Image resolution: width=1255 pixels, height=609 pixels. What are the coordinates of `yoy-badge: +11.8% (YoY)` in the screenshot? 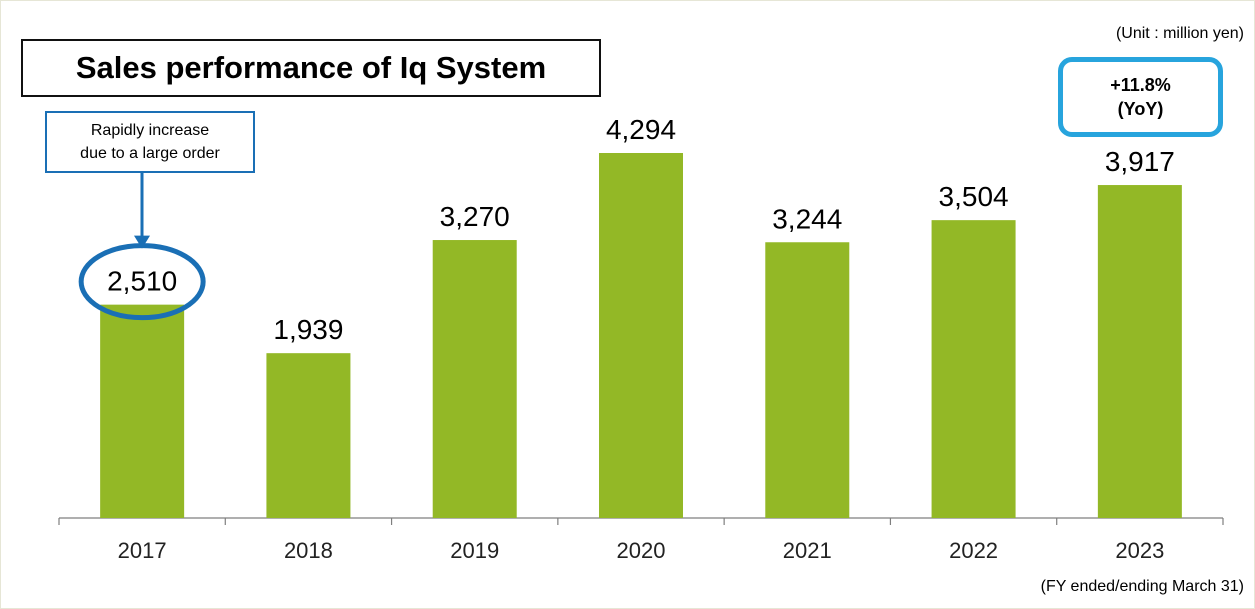 It's located at (1140, 97).